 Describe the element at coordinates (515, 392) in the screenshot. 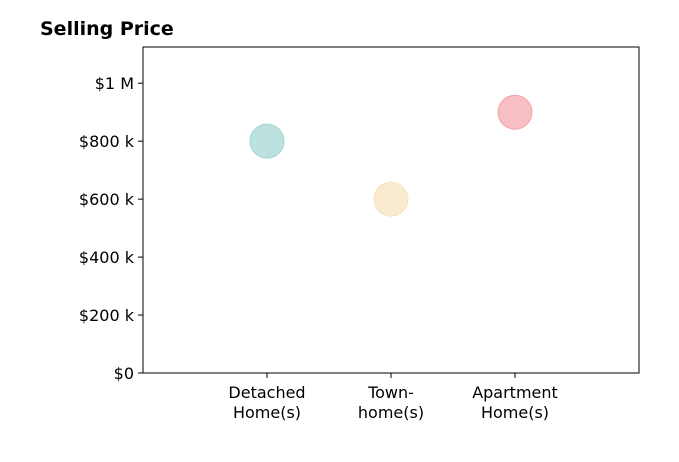

I see `x-tick-label: Apartment` at that location.